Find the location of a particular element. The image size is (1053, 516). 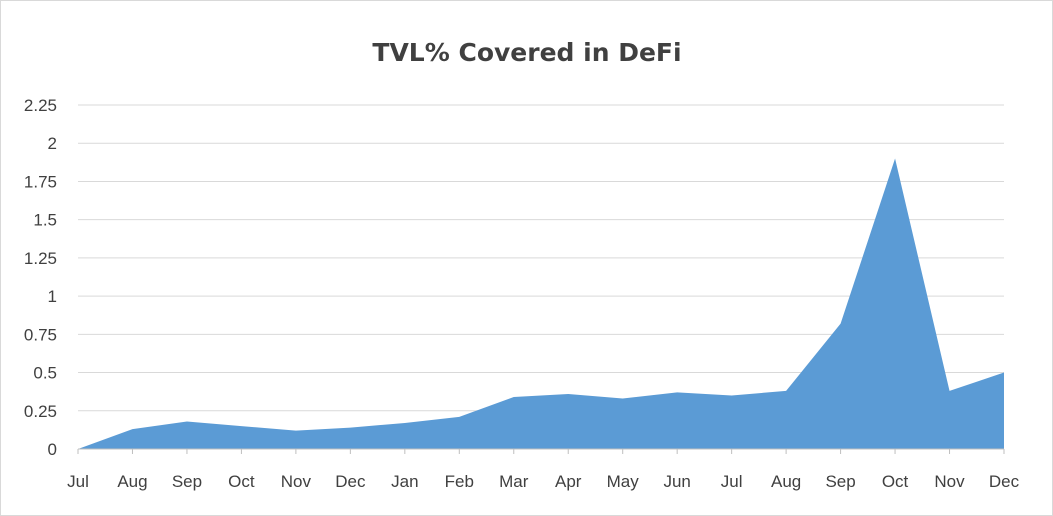

y-tick-label: 0.75 is located at coordinates (40, 334).